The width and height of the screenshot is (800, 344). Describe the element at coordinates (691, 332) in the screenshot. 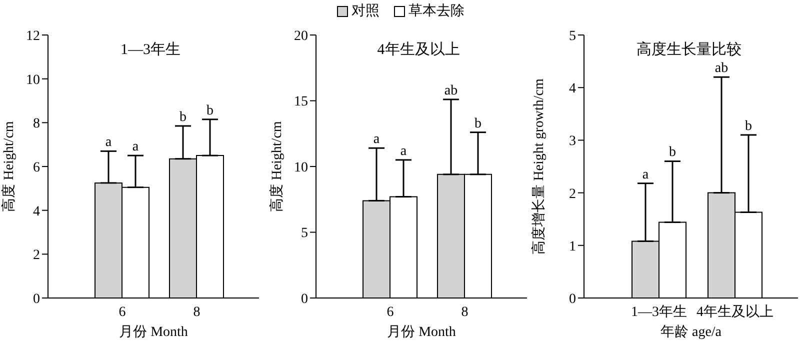

I see `x-axis-title: 年龄 age/a` at that location.